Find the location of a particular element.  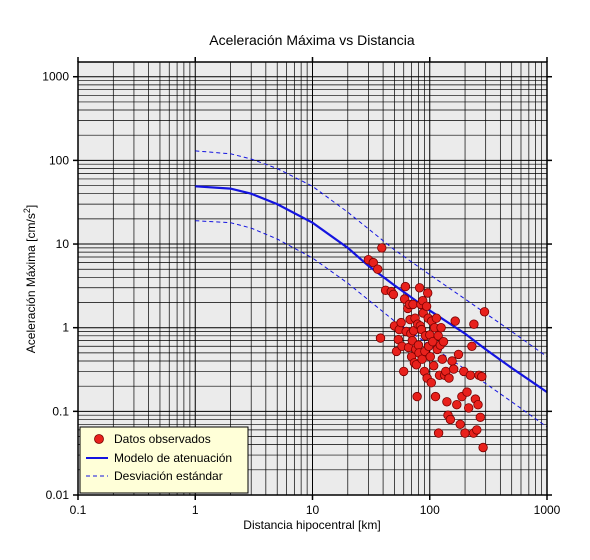

x-axis-label: Distancia hipocentral [km] is located at coordinates (311, 525).